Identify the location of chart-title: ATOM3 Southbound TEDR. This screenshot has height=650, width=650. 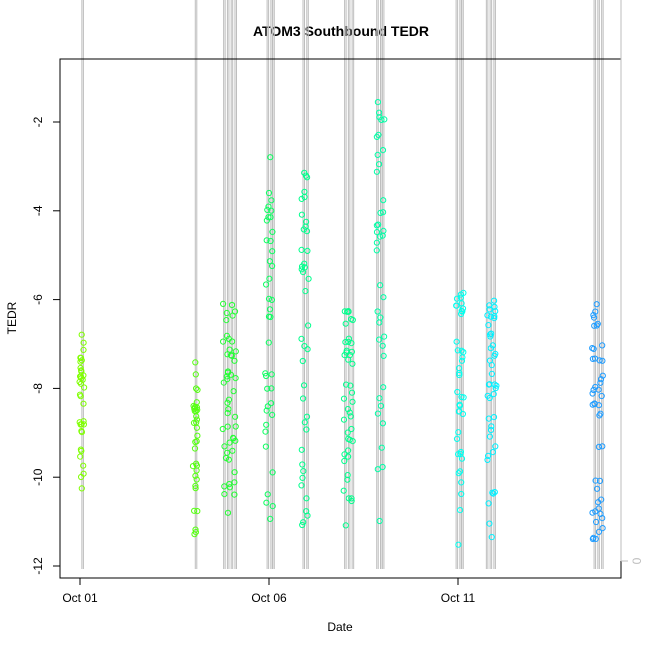
(341, 31).